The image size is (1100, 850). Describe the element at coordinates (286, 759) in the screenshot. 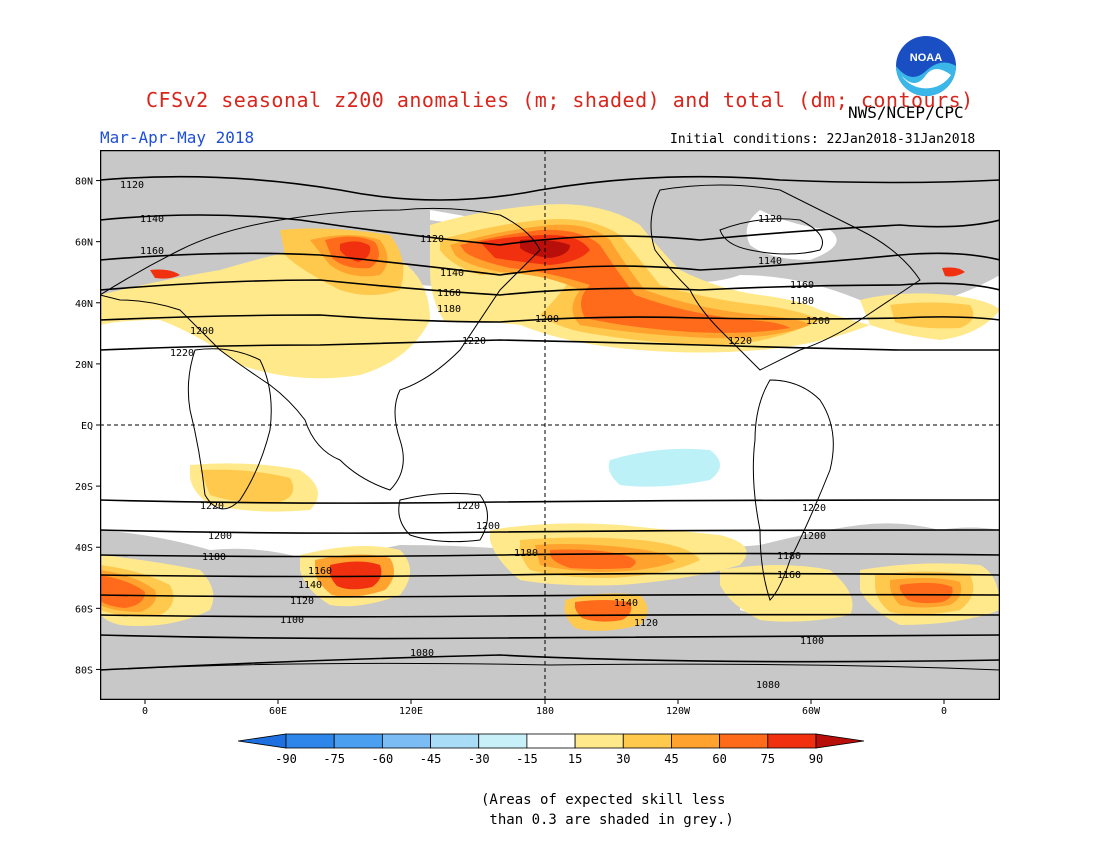

I see `colorbar-tick-label: -90` at that location.